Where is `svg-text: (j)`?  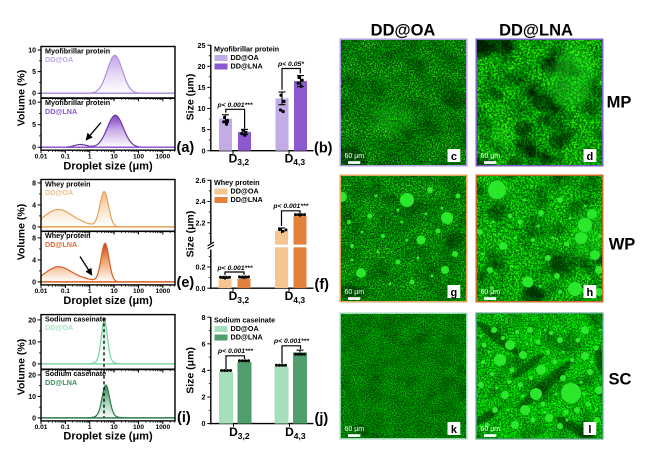 svg-text: (j) is located at coordinates (322, 419).